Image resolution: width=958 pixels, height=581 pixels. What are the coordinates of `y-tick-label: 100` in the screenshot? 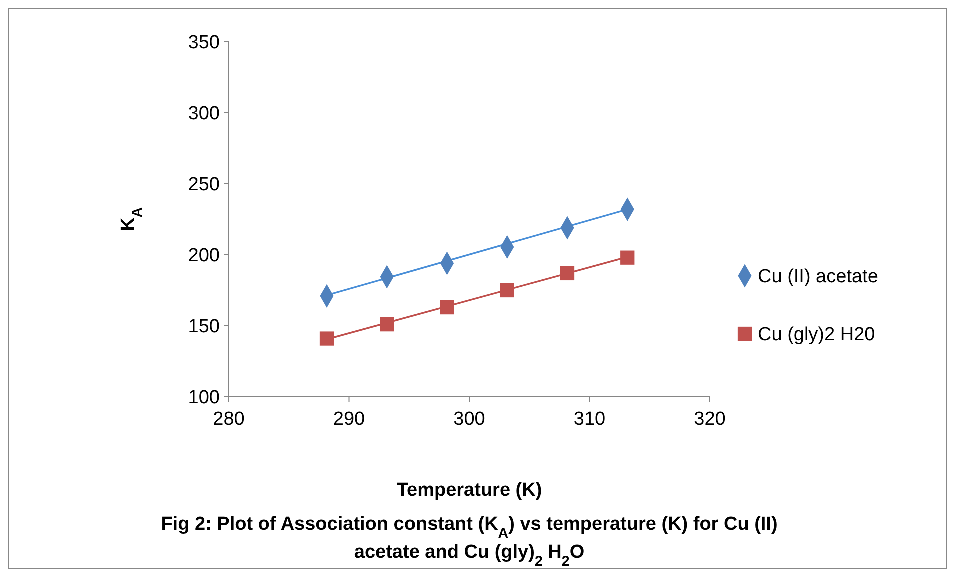 It's located at (204, 398).